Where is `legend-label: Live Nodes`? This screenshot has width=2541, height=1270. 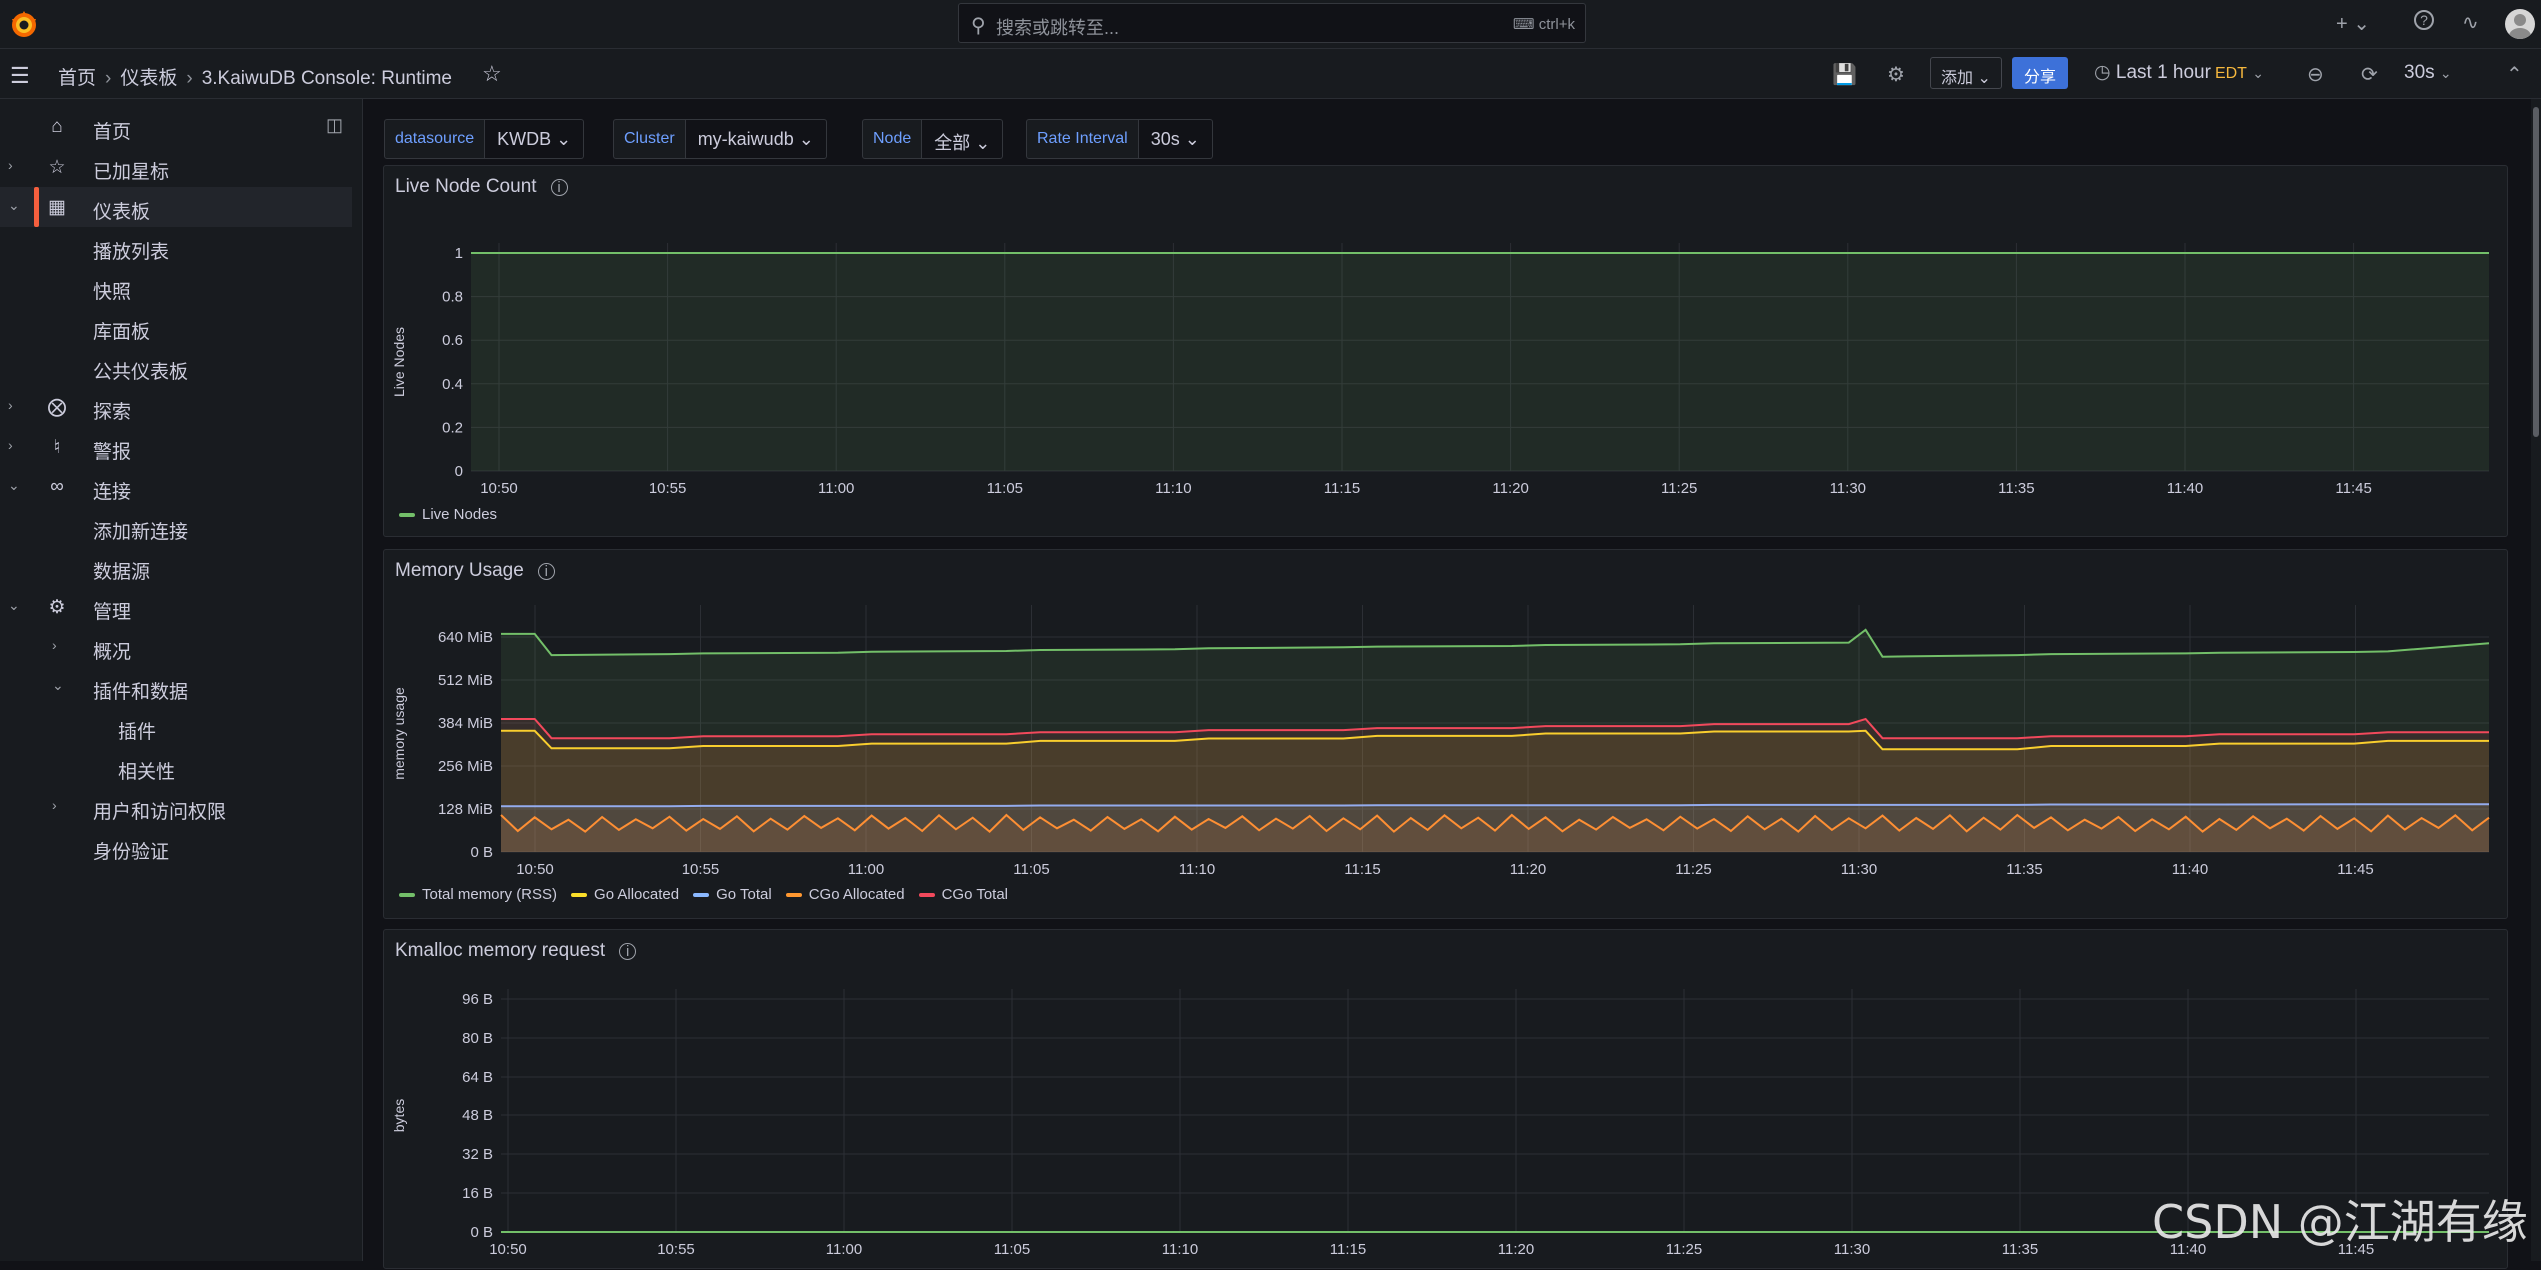
legend-label: Live Nodes is located at coordinates (460, 514).